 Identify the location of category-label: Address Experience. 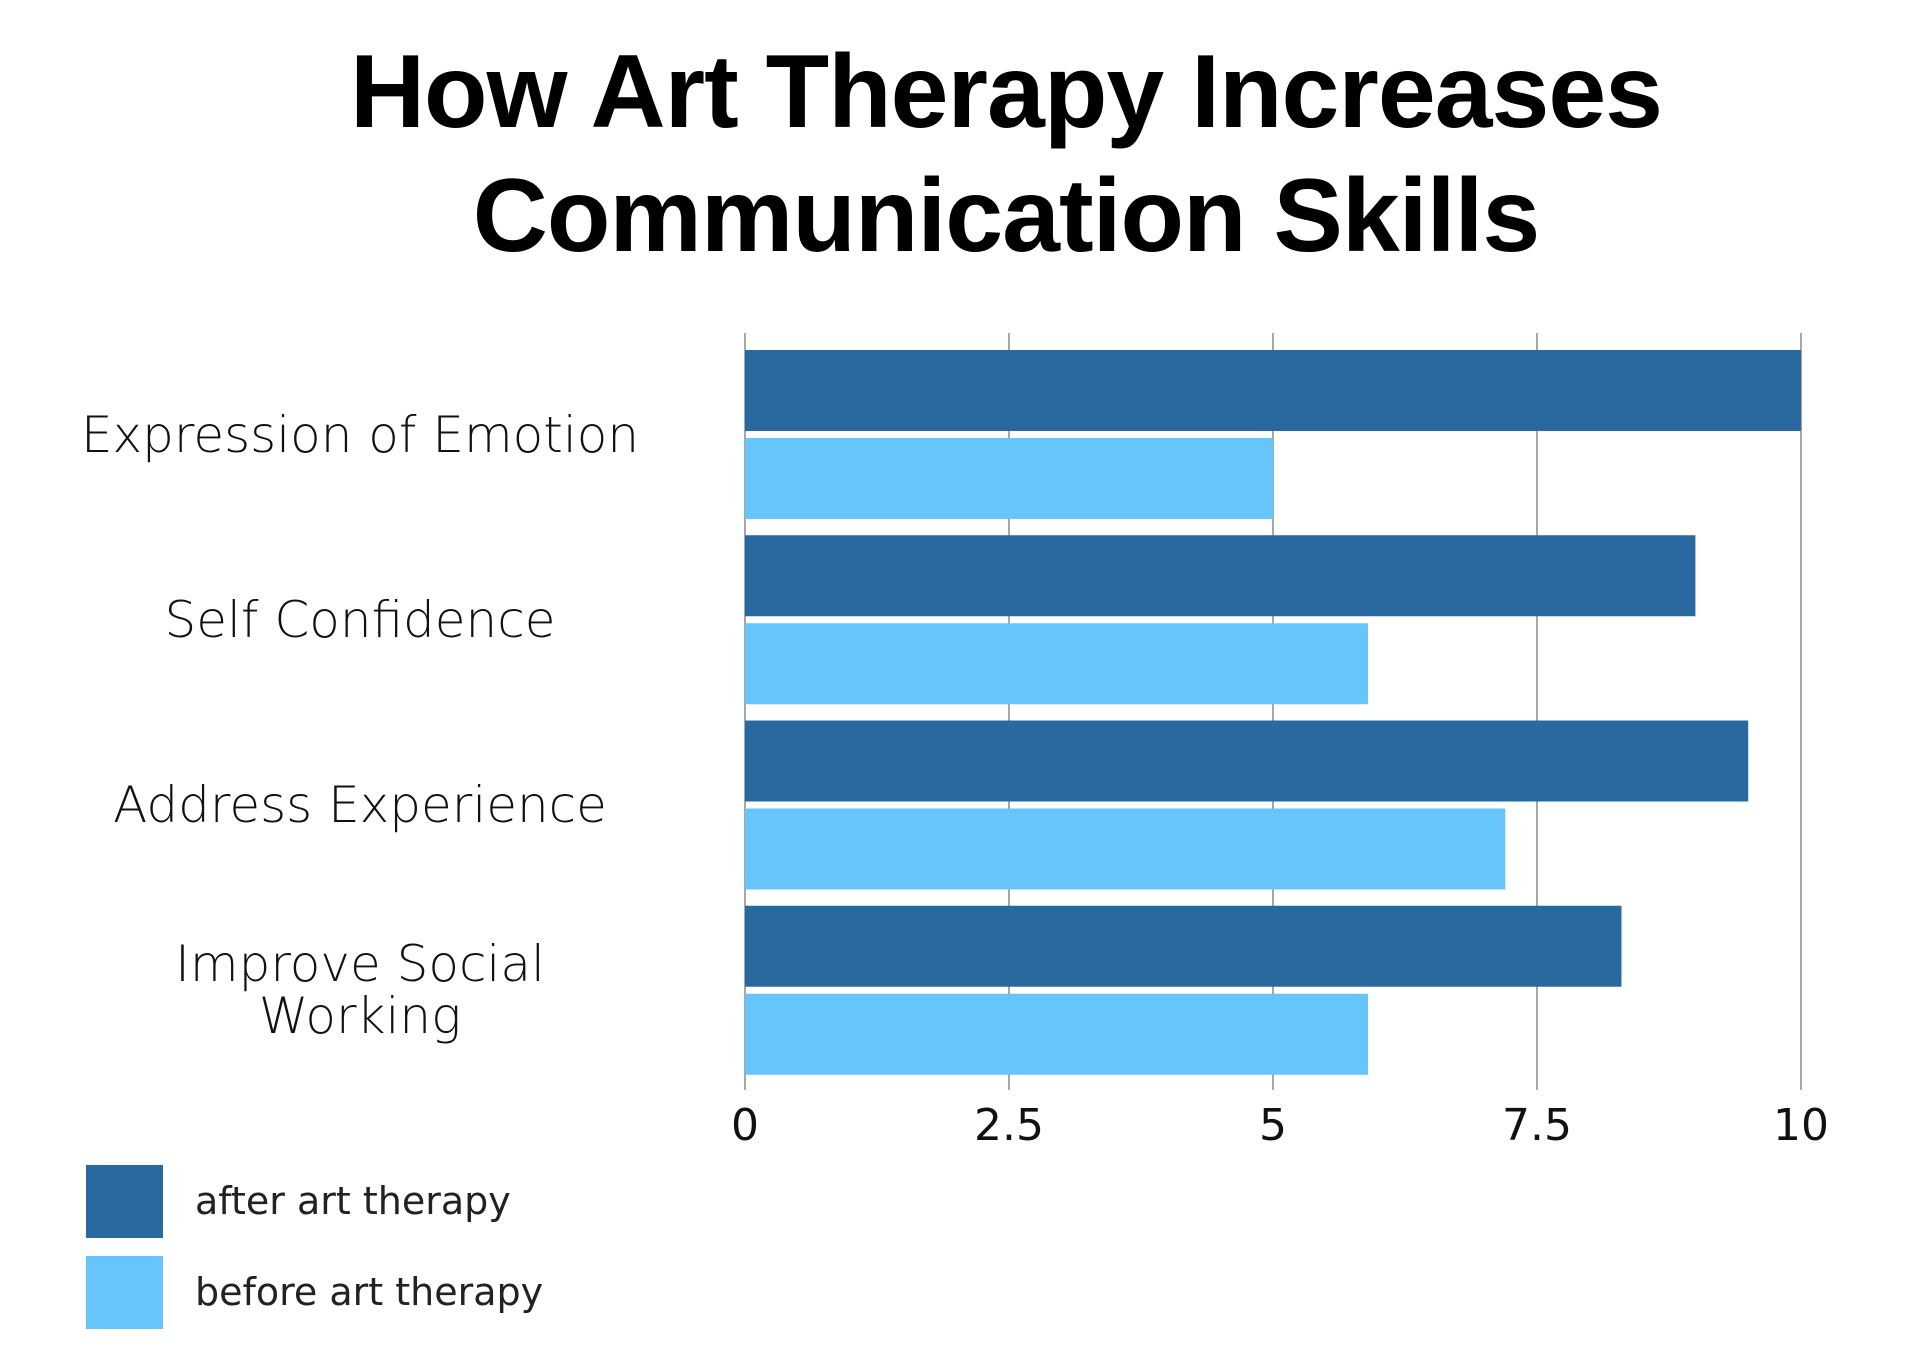
(360, 805).